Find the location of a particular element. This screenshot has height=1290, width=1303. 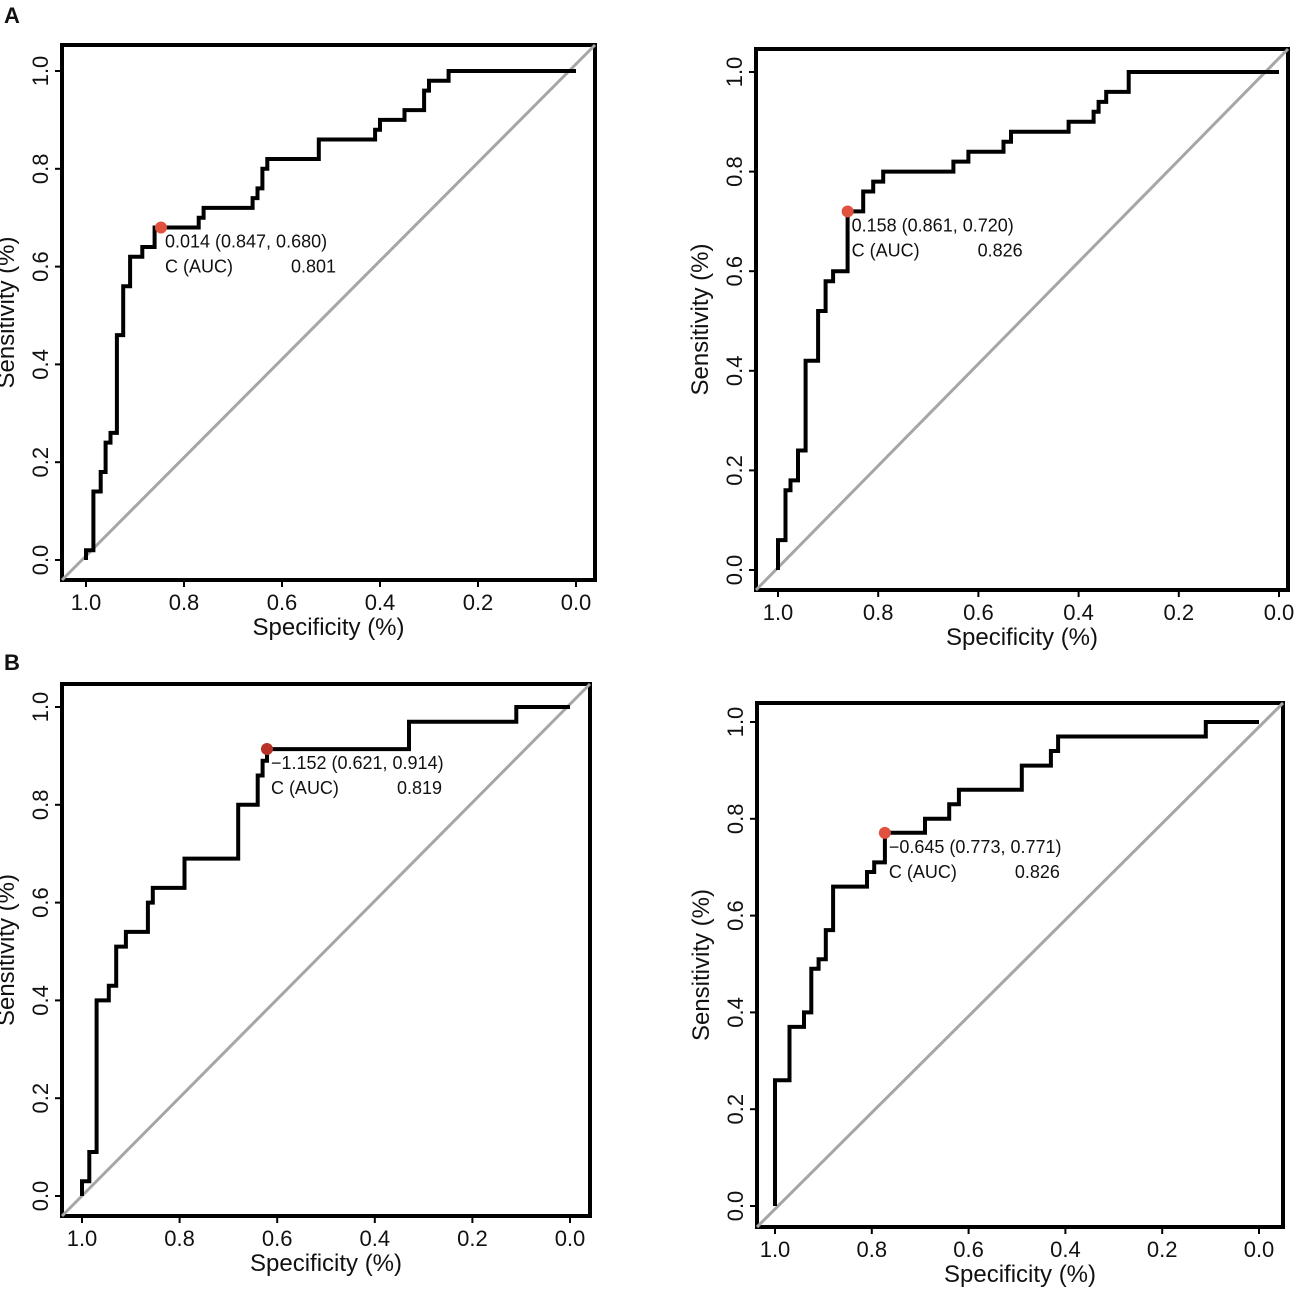

panel-label-a: A is located at coordinates (12, 15).